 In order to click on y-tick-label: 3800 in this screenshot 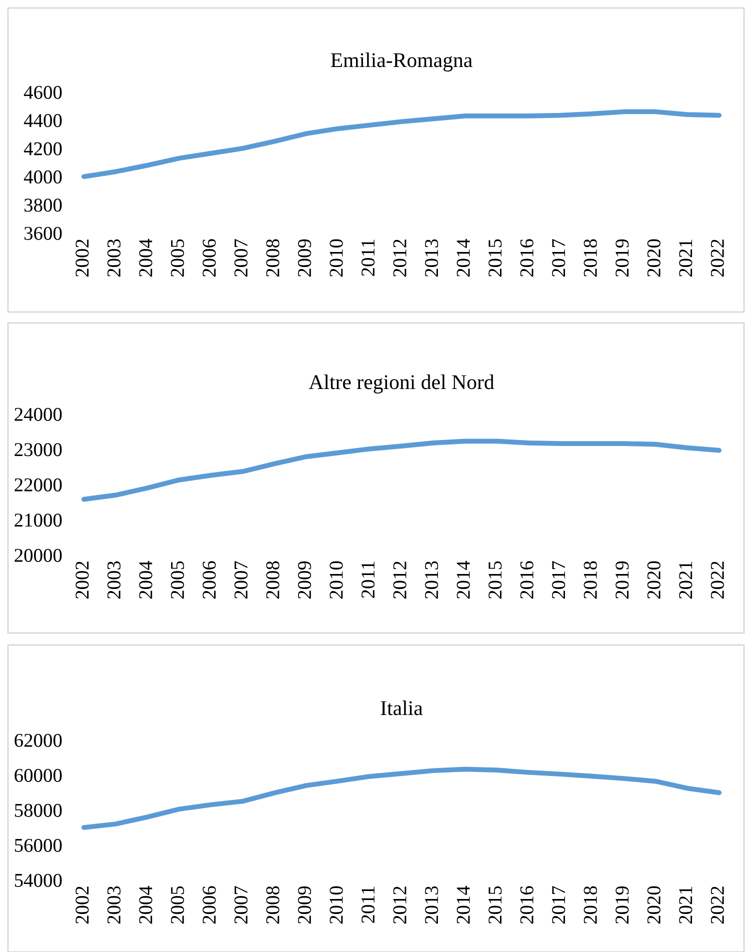, I will do `click(43, 205)`.